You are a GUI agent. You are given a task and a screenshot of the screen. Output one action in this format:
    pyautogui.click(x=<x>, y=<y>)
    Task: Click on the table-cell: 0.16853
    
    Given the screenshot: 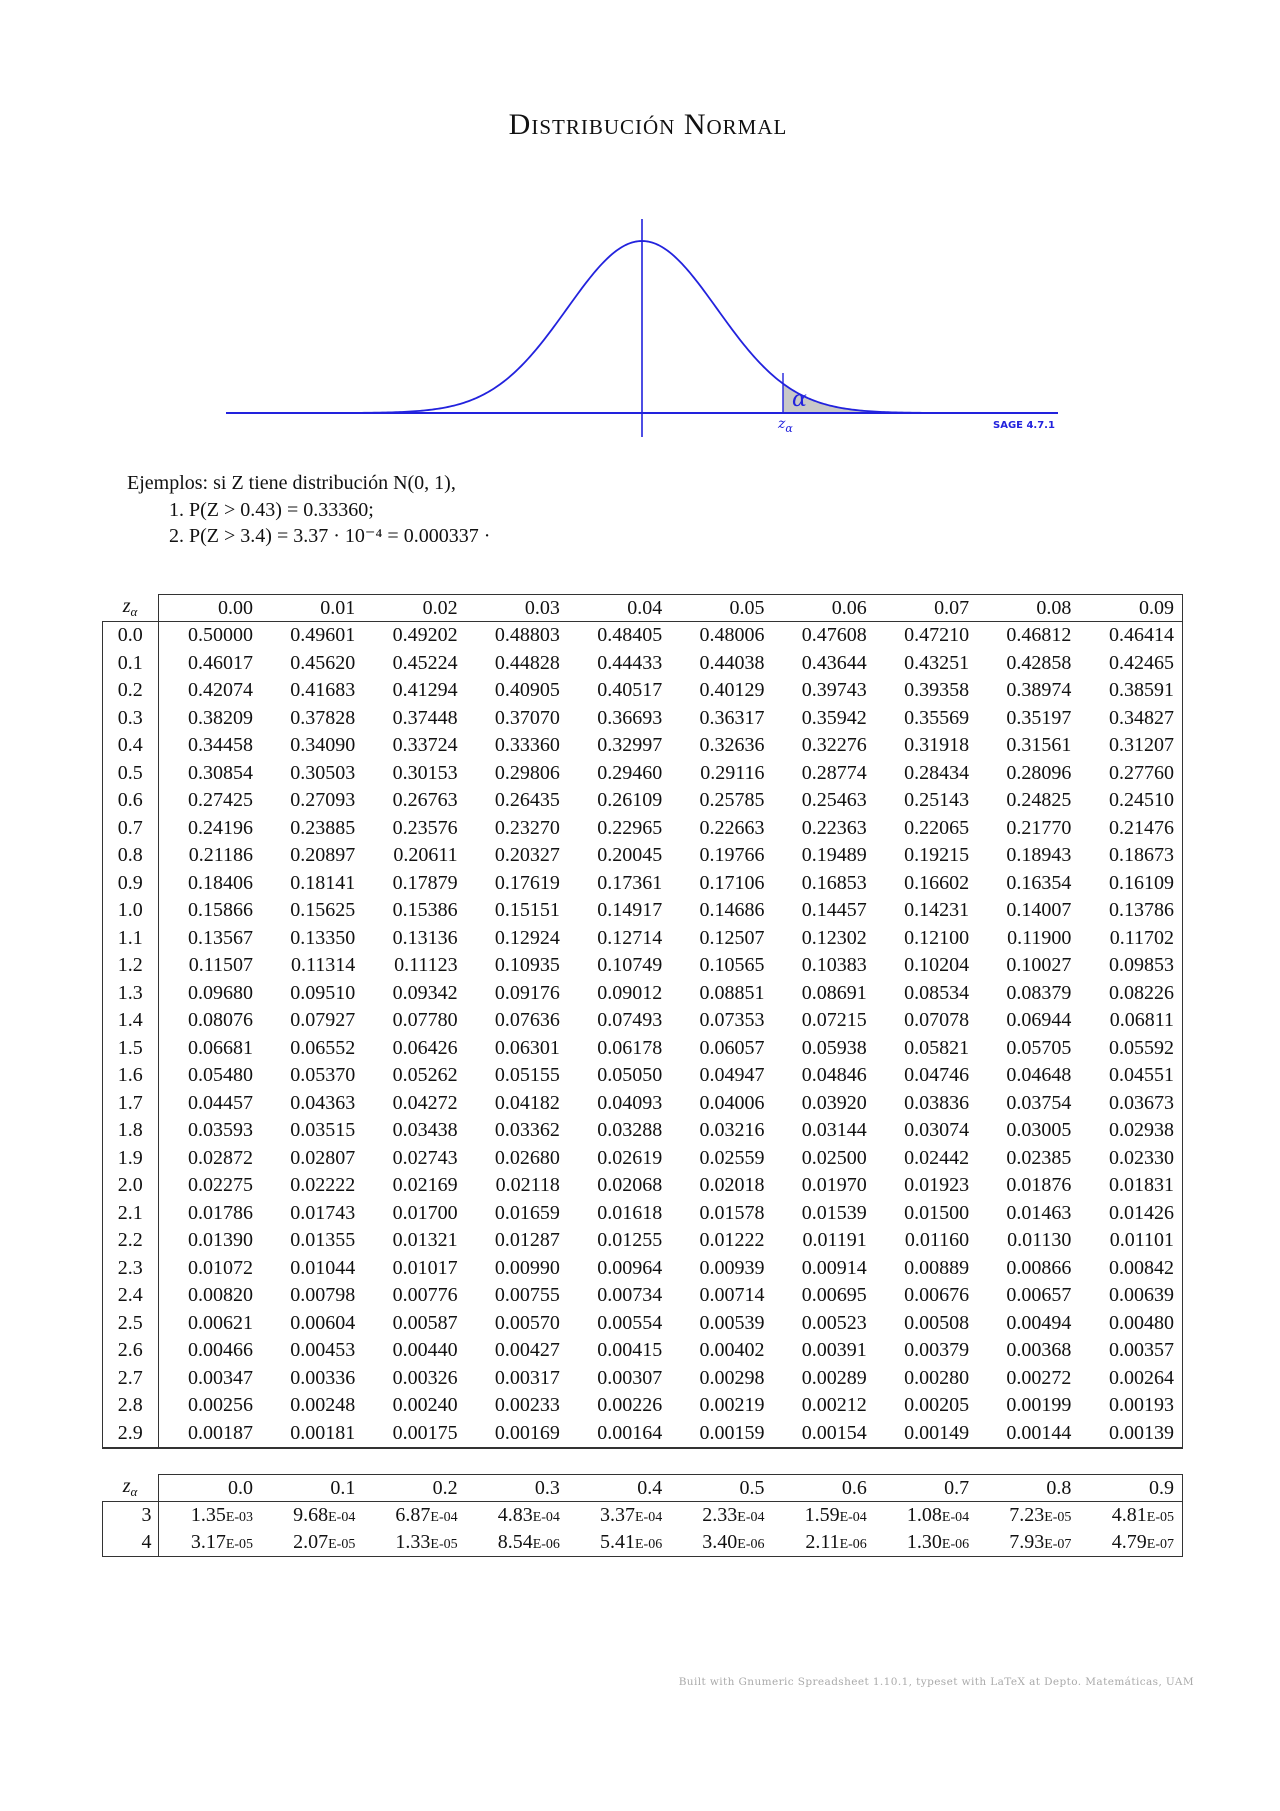 What is the action you would take?
    pyautogui.click(x=834, y=882)
    